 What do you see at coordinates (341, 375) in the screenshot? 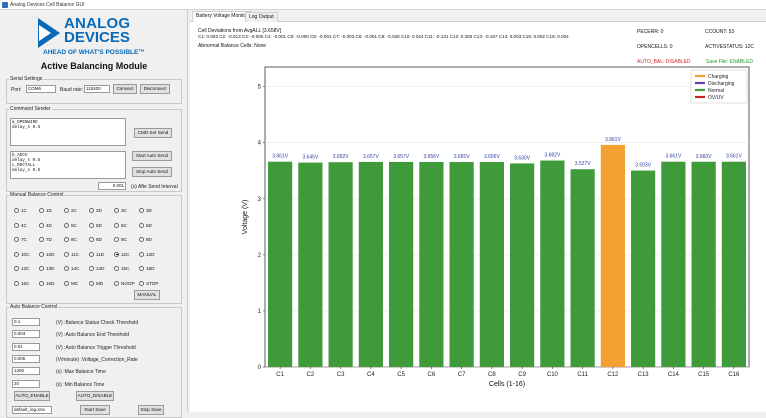
I see `x-tick-label: C3` at bounding box center [341, 375].